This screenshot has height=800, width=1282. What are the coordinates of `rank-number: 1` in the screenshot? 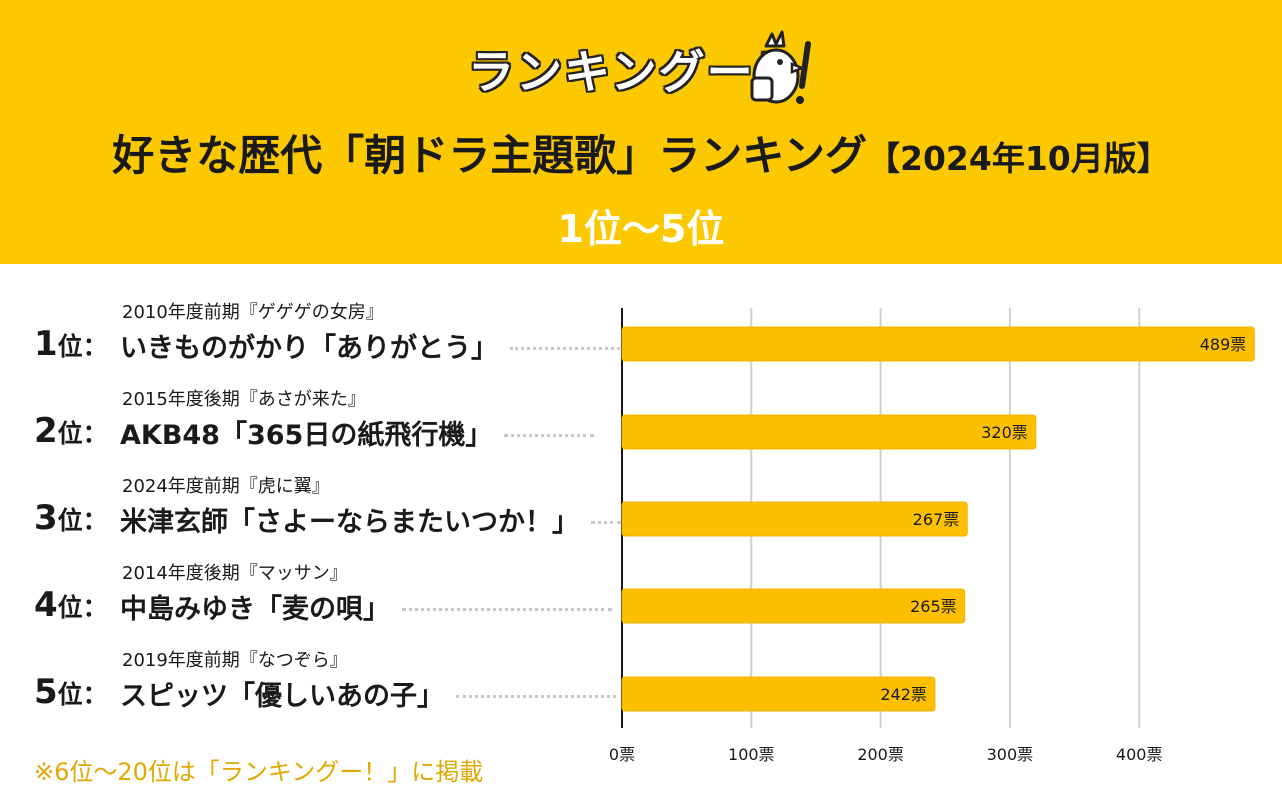 It's located at (46, 344).